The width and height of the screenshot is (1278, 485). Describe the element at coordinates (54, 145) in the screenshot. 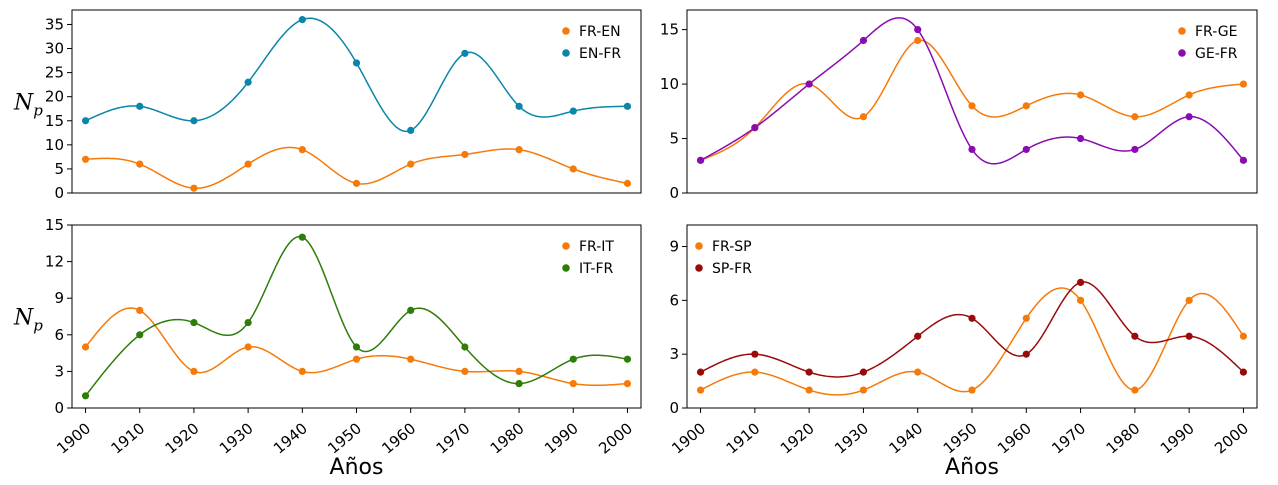

I see `y-tick-label: 10` at that location.